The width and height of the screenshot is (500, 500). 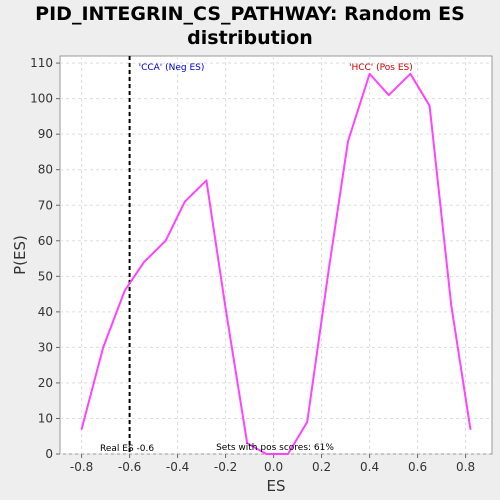 What do you see at coordinates (127, 449) in the screenshot?
I see `real-es-label: Real ES -0.6` at bounding box center [127, 449].